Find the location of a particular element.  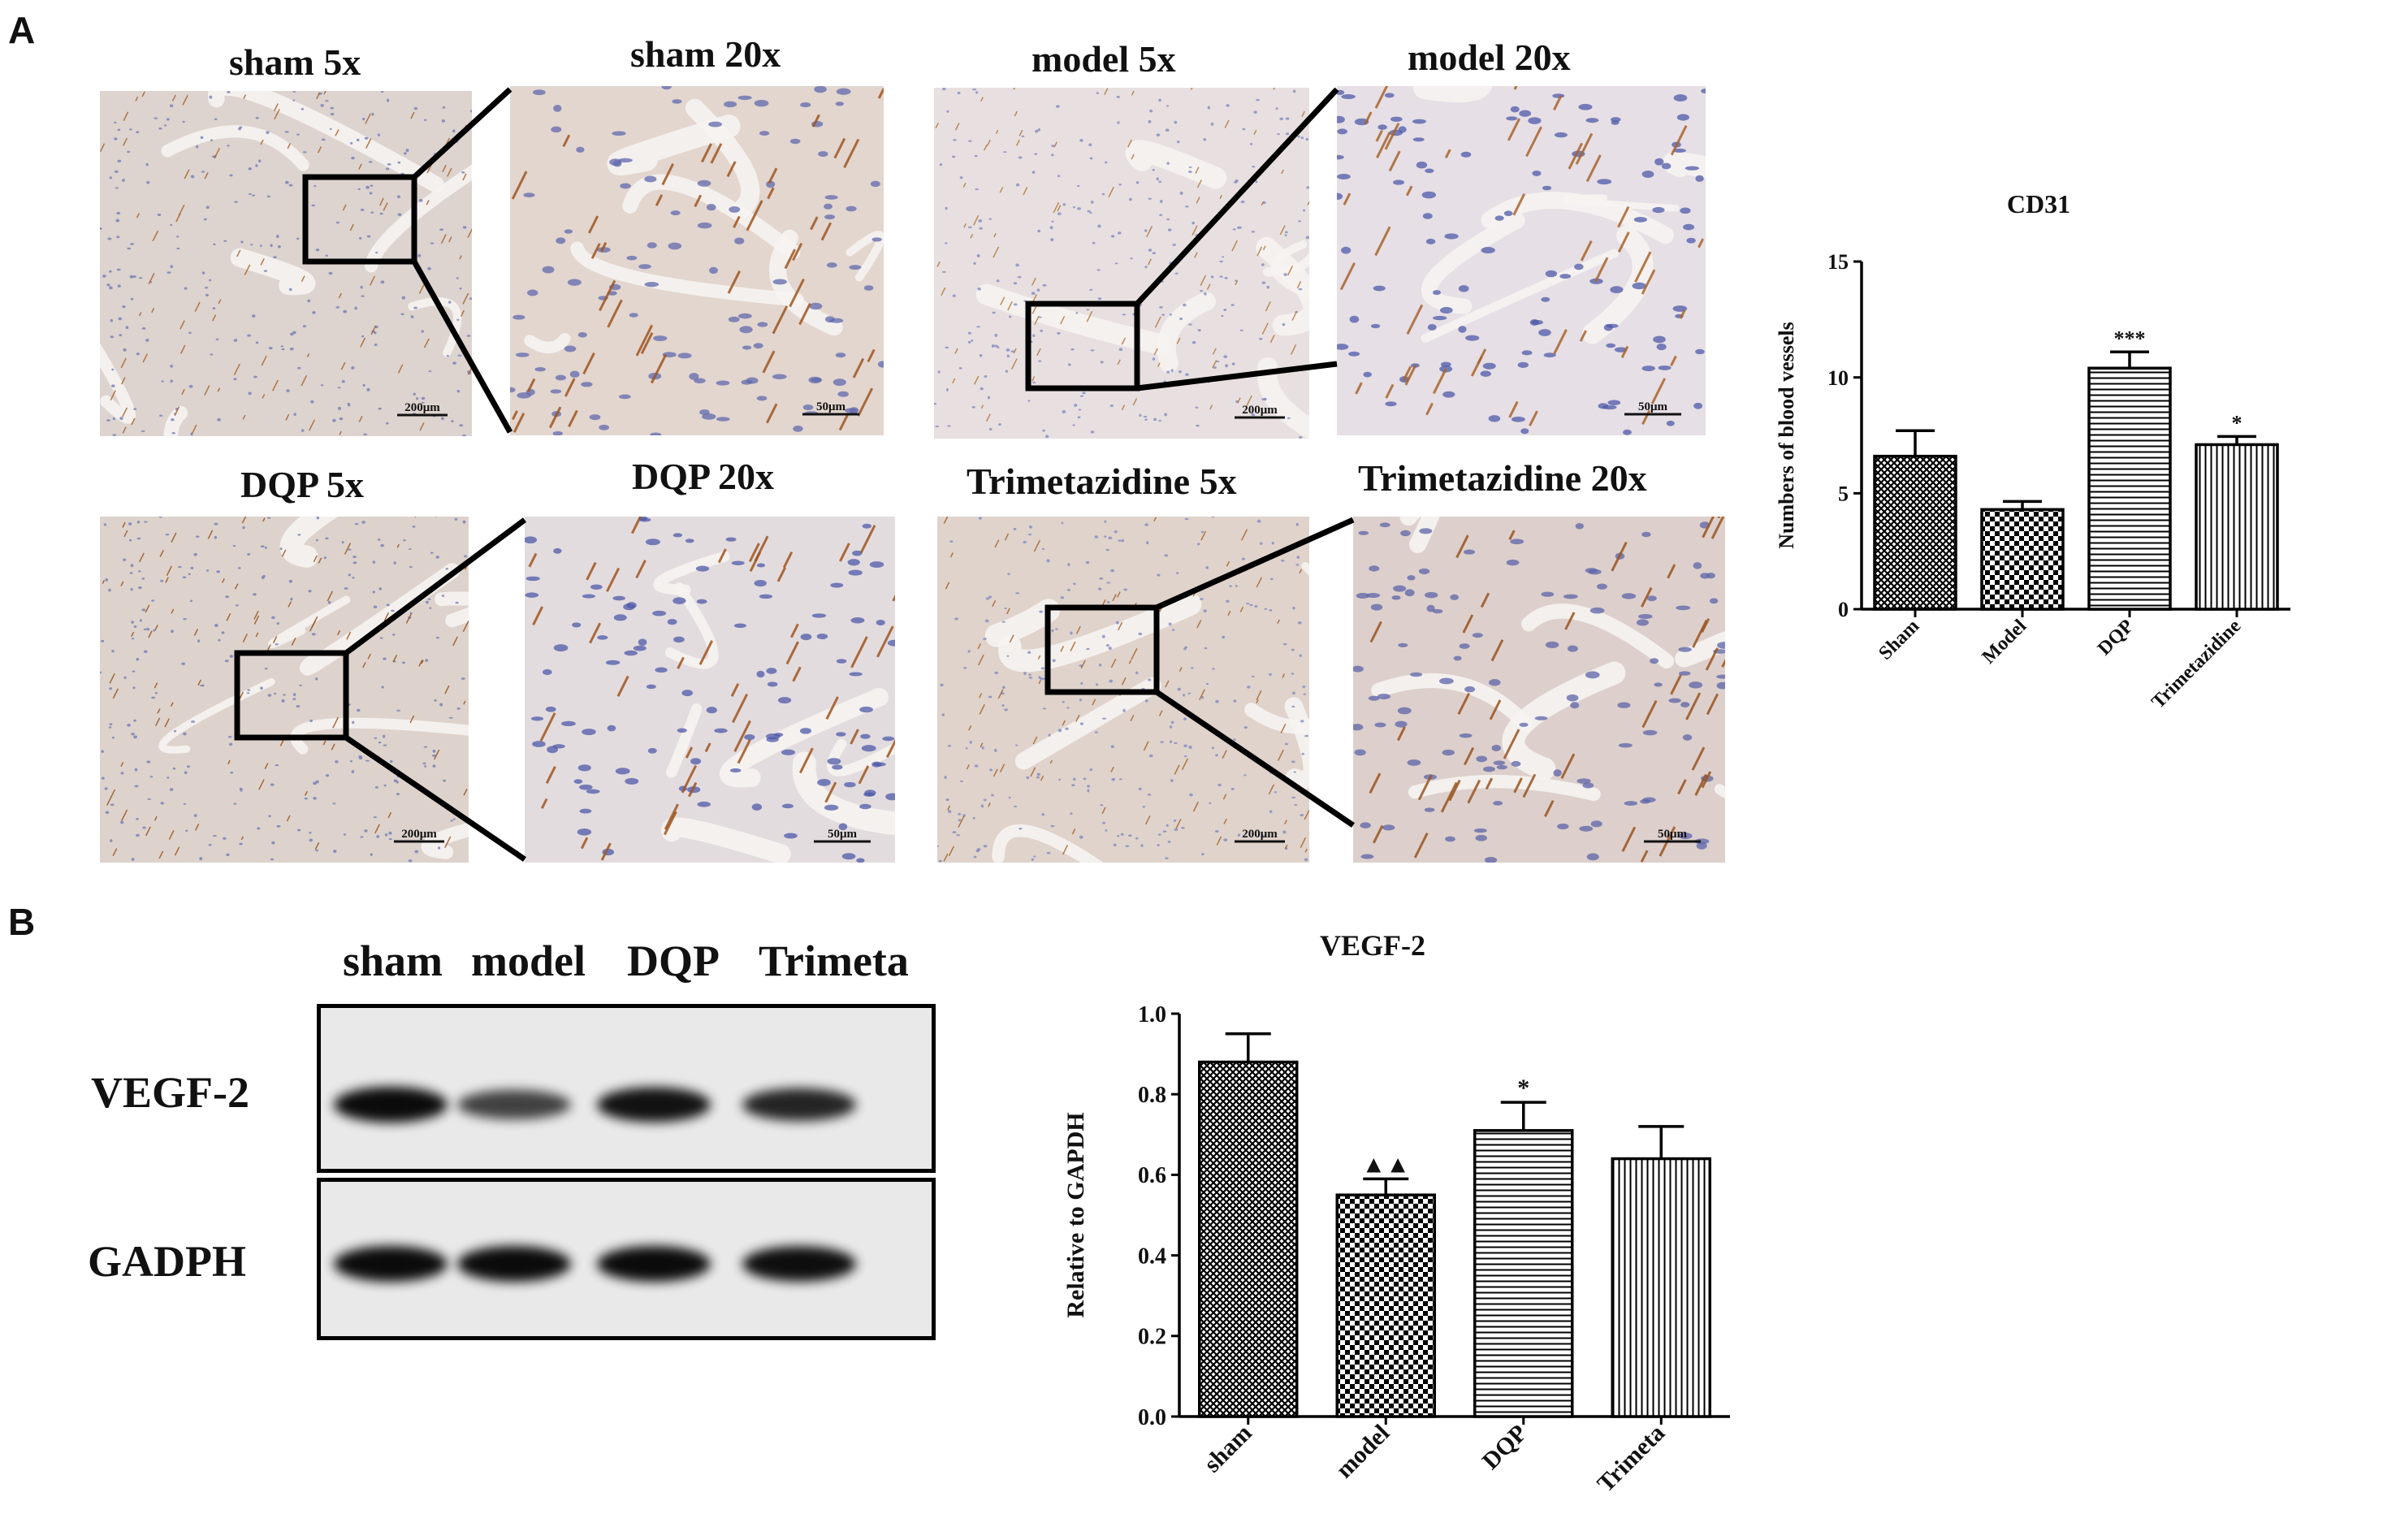

lane-label: sham is located at coordinates (393, 961).